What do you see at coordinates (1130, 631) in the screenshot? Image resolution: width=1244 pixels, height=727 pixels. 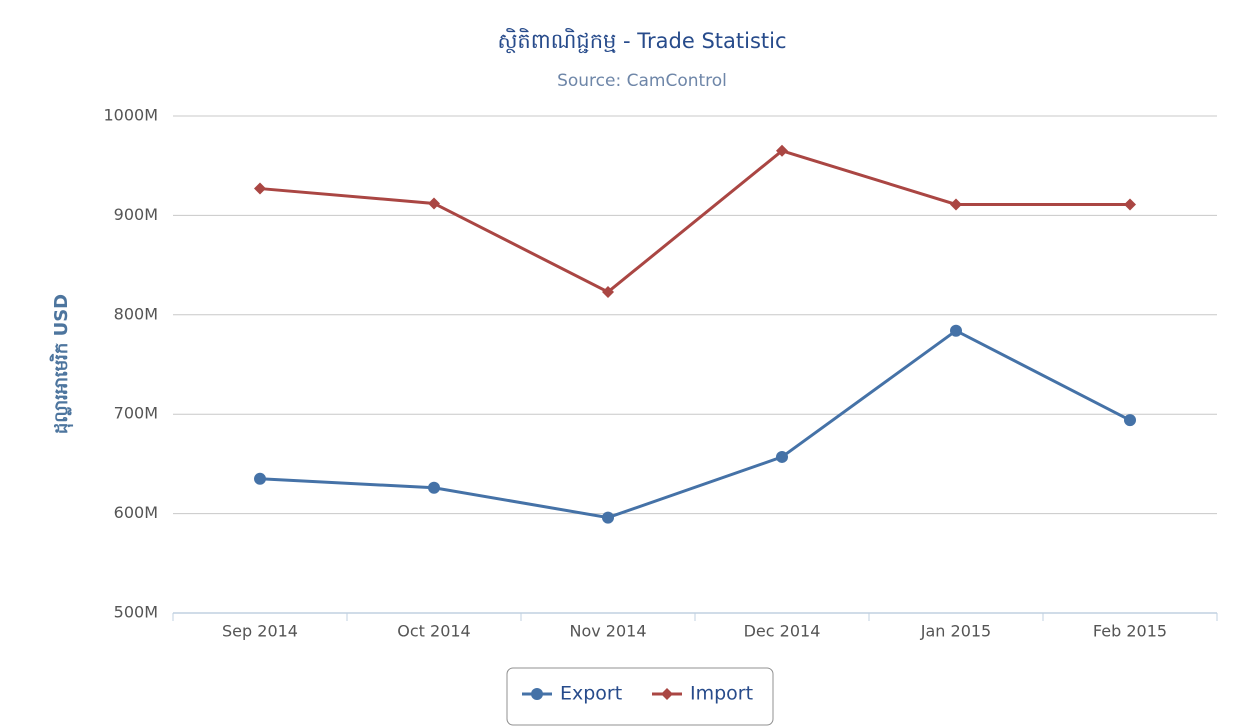 I see `x-tick-label: Feb 2015` at bounding box center [1130, 631].